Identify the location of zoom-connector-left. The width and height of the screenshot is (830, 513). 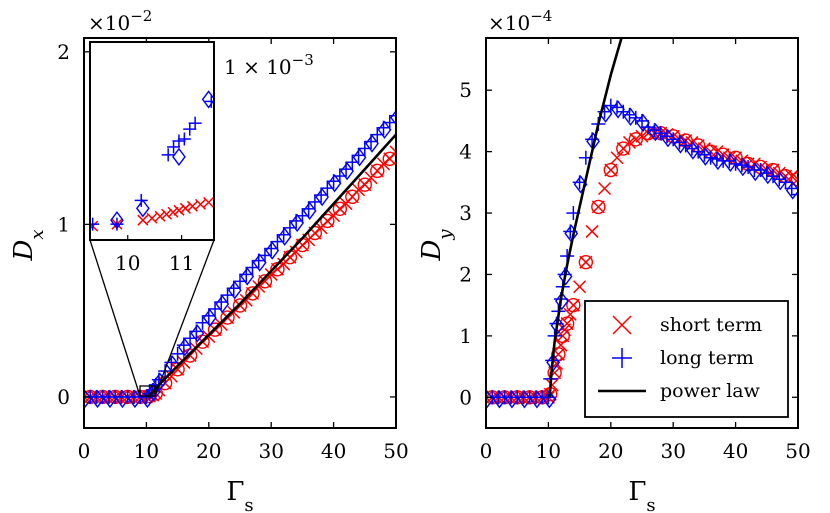
(115, 318).